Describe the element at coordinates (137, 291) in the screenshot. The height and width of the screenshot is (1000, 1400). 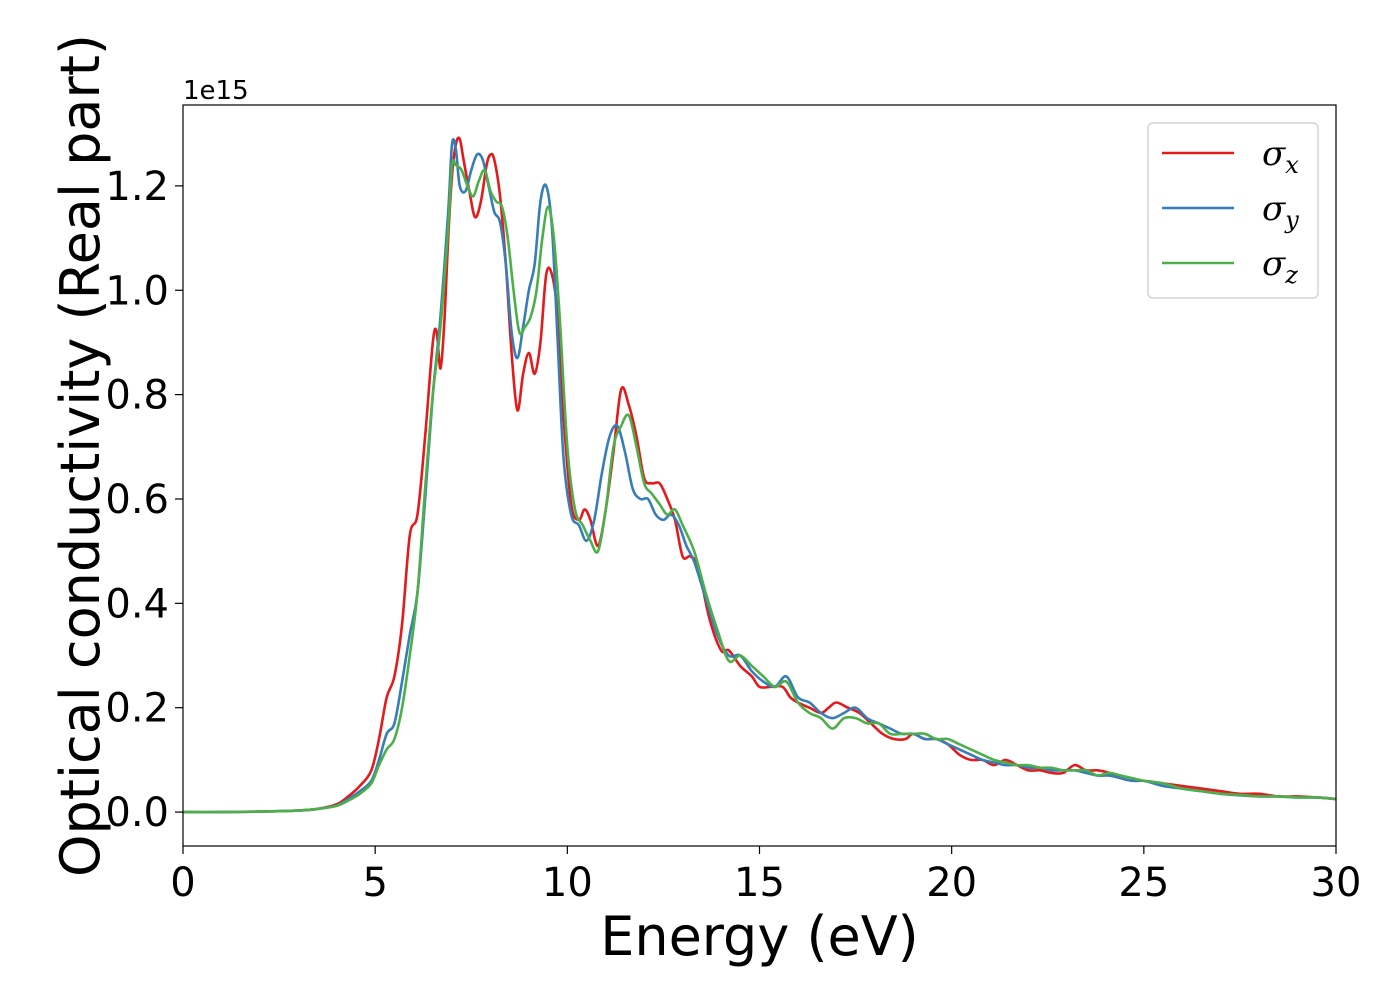
I see `y-tick-label: 1.0` at that location.